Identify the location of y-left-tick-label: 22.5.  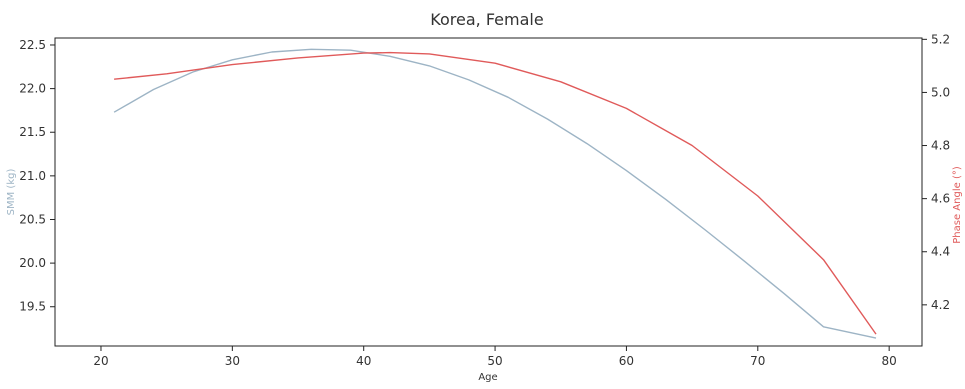
(32, 45).